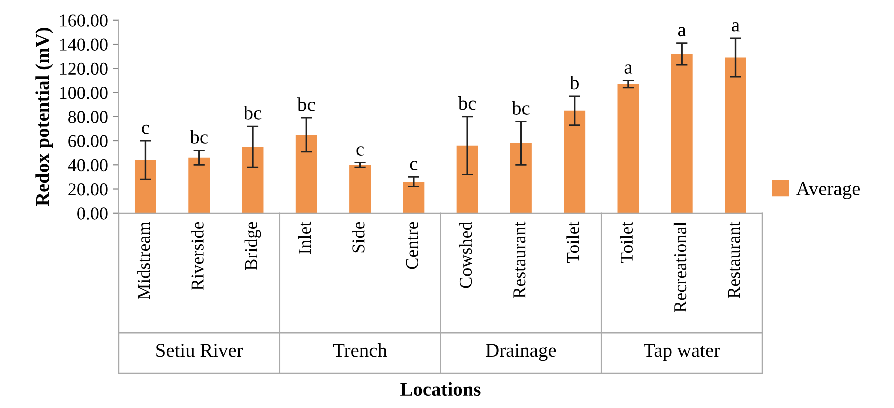 The width and height of the screenshot is (894, 408). Describe the element at coordinates (305, 238) in the screenshot. I see `x-tick-label: Inlet` at that location.